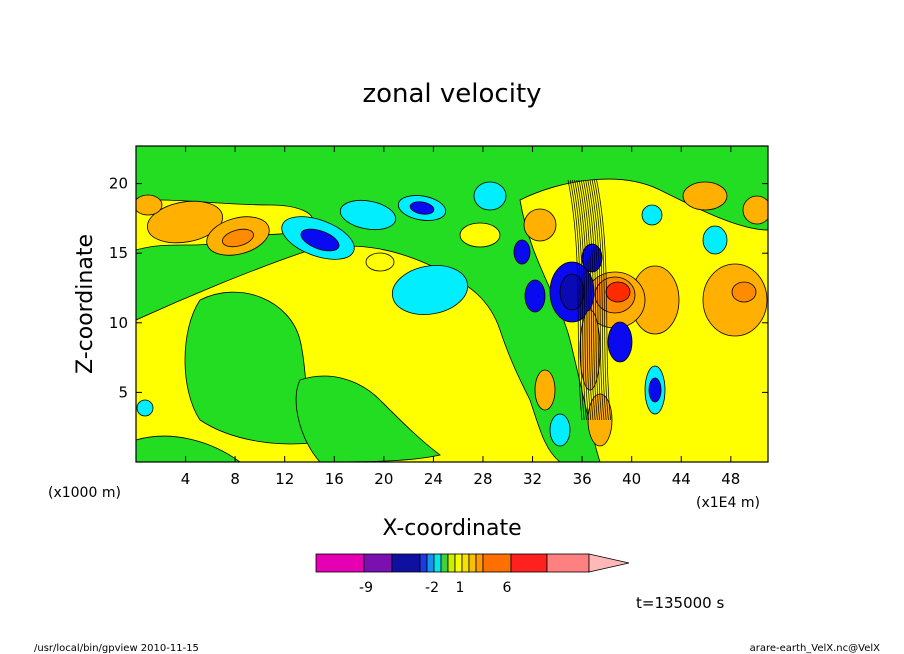 The width and height of the screenshot is (904, 654). Describe the element at coordinates (118, 323) in the screenshot. I see `y-tick-label: 10` at that location.